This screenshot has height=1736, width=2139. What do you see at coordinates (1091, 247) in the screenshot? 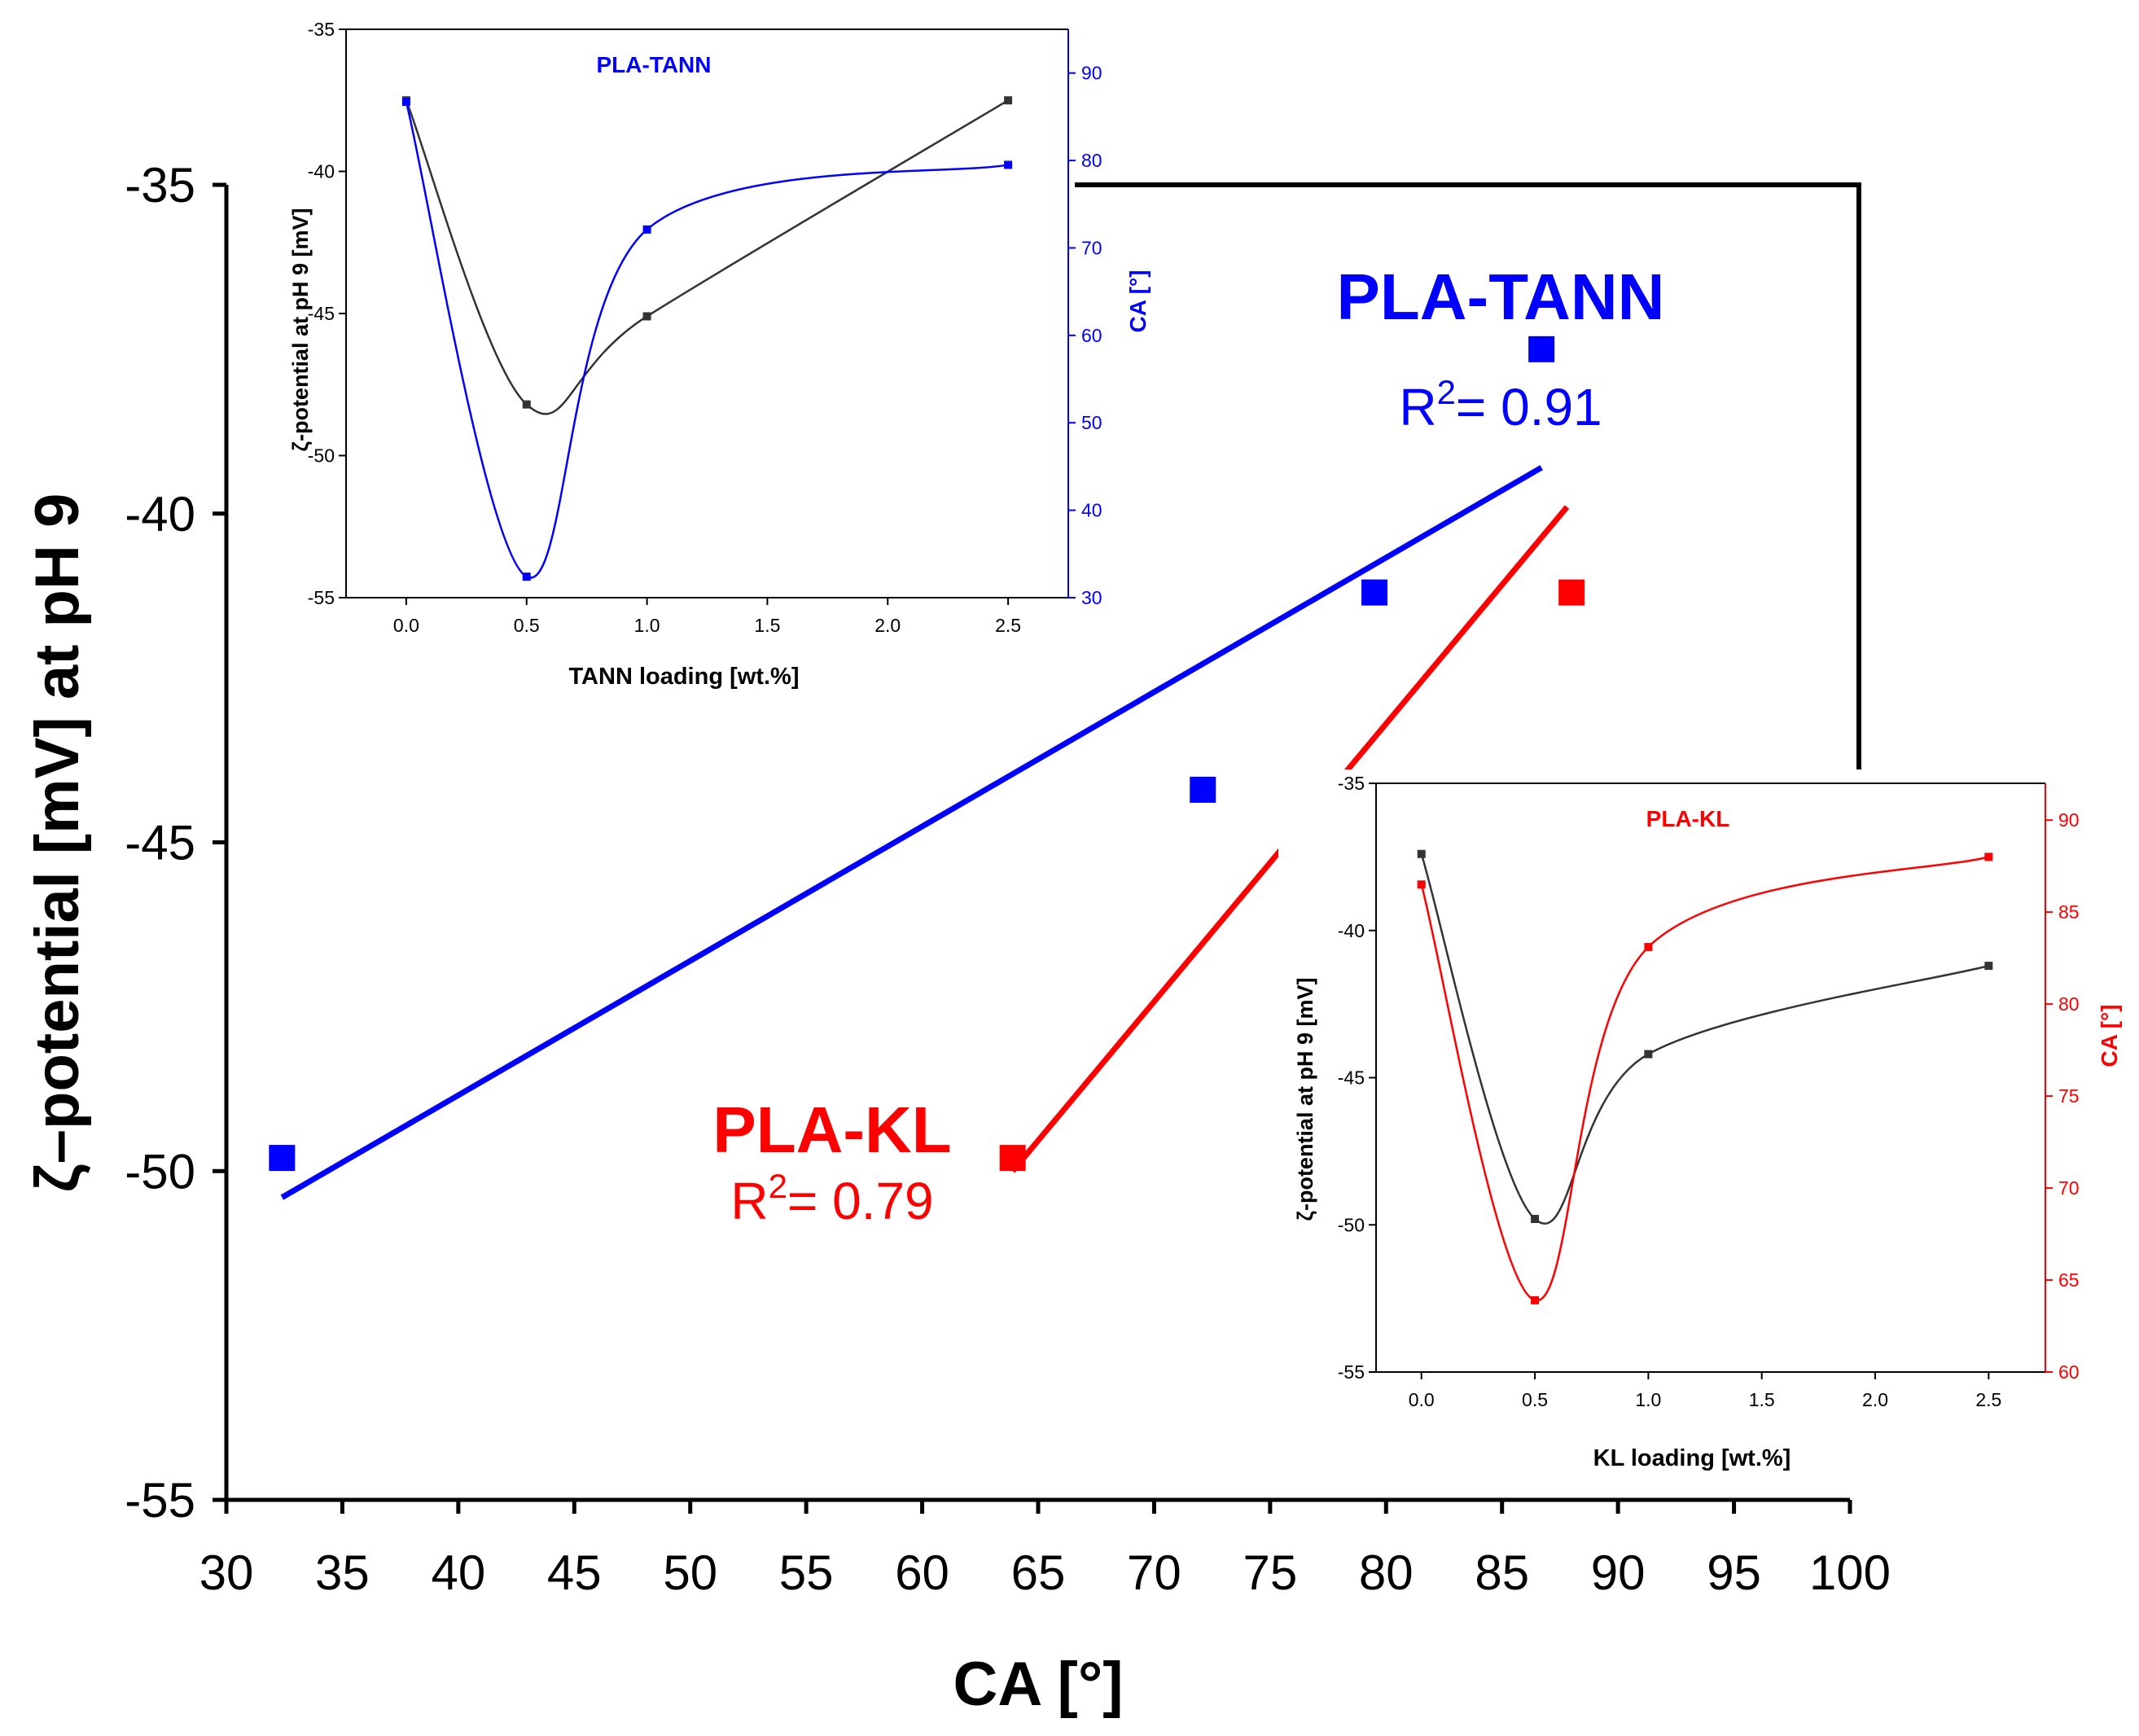
I see `inset-tann-right-tick-label: 70` at bounding box center [1091, 247].